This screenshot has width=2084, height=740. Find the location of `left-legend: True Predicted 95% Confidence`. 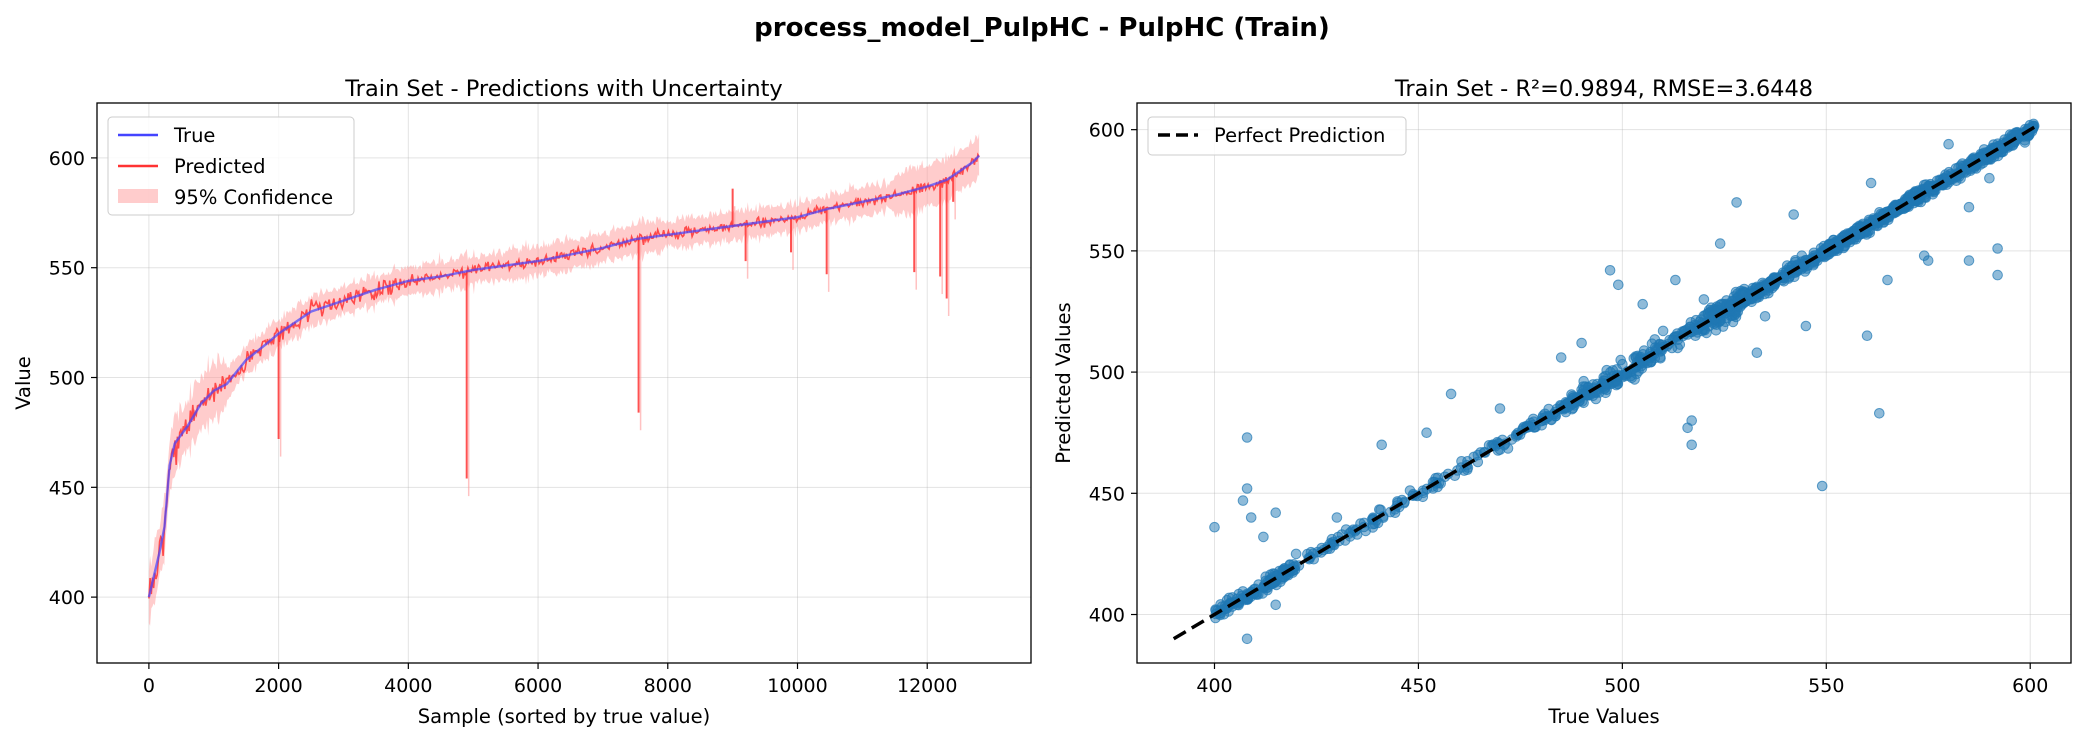

left-legend: True Predicted 95% Confidence is located at coordinates (231, 166).